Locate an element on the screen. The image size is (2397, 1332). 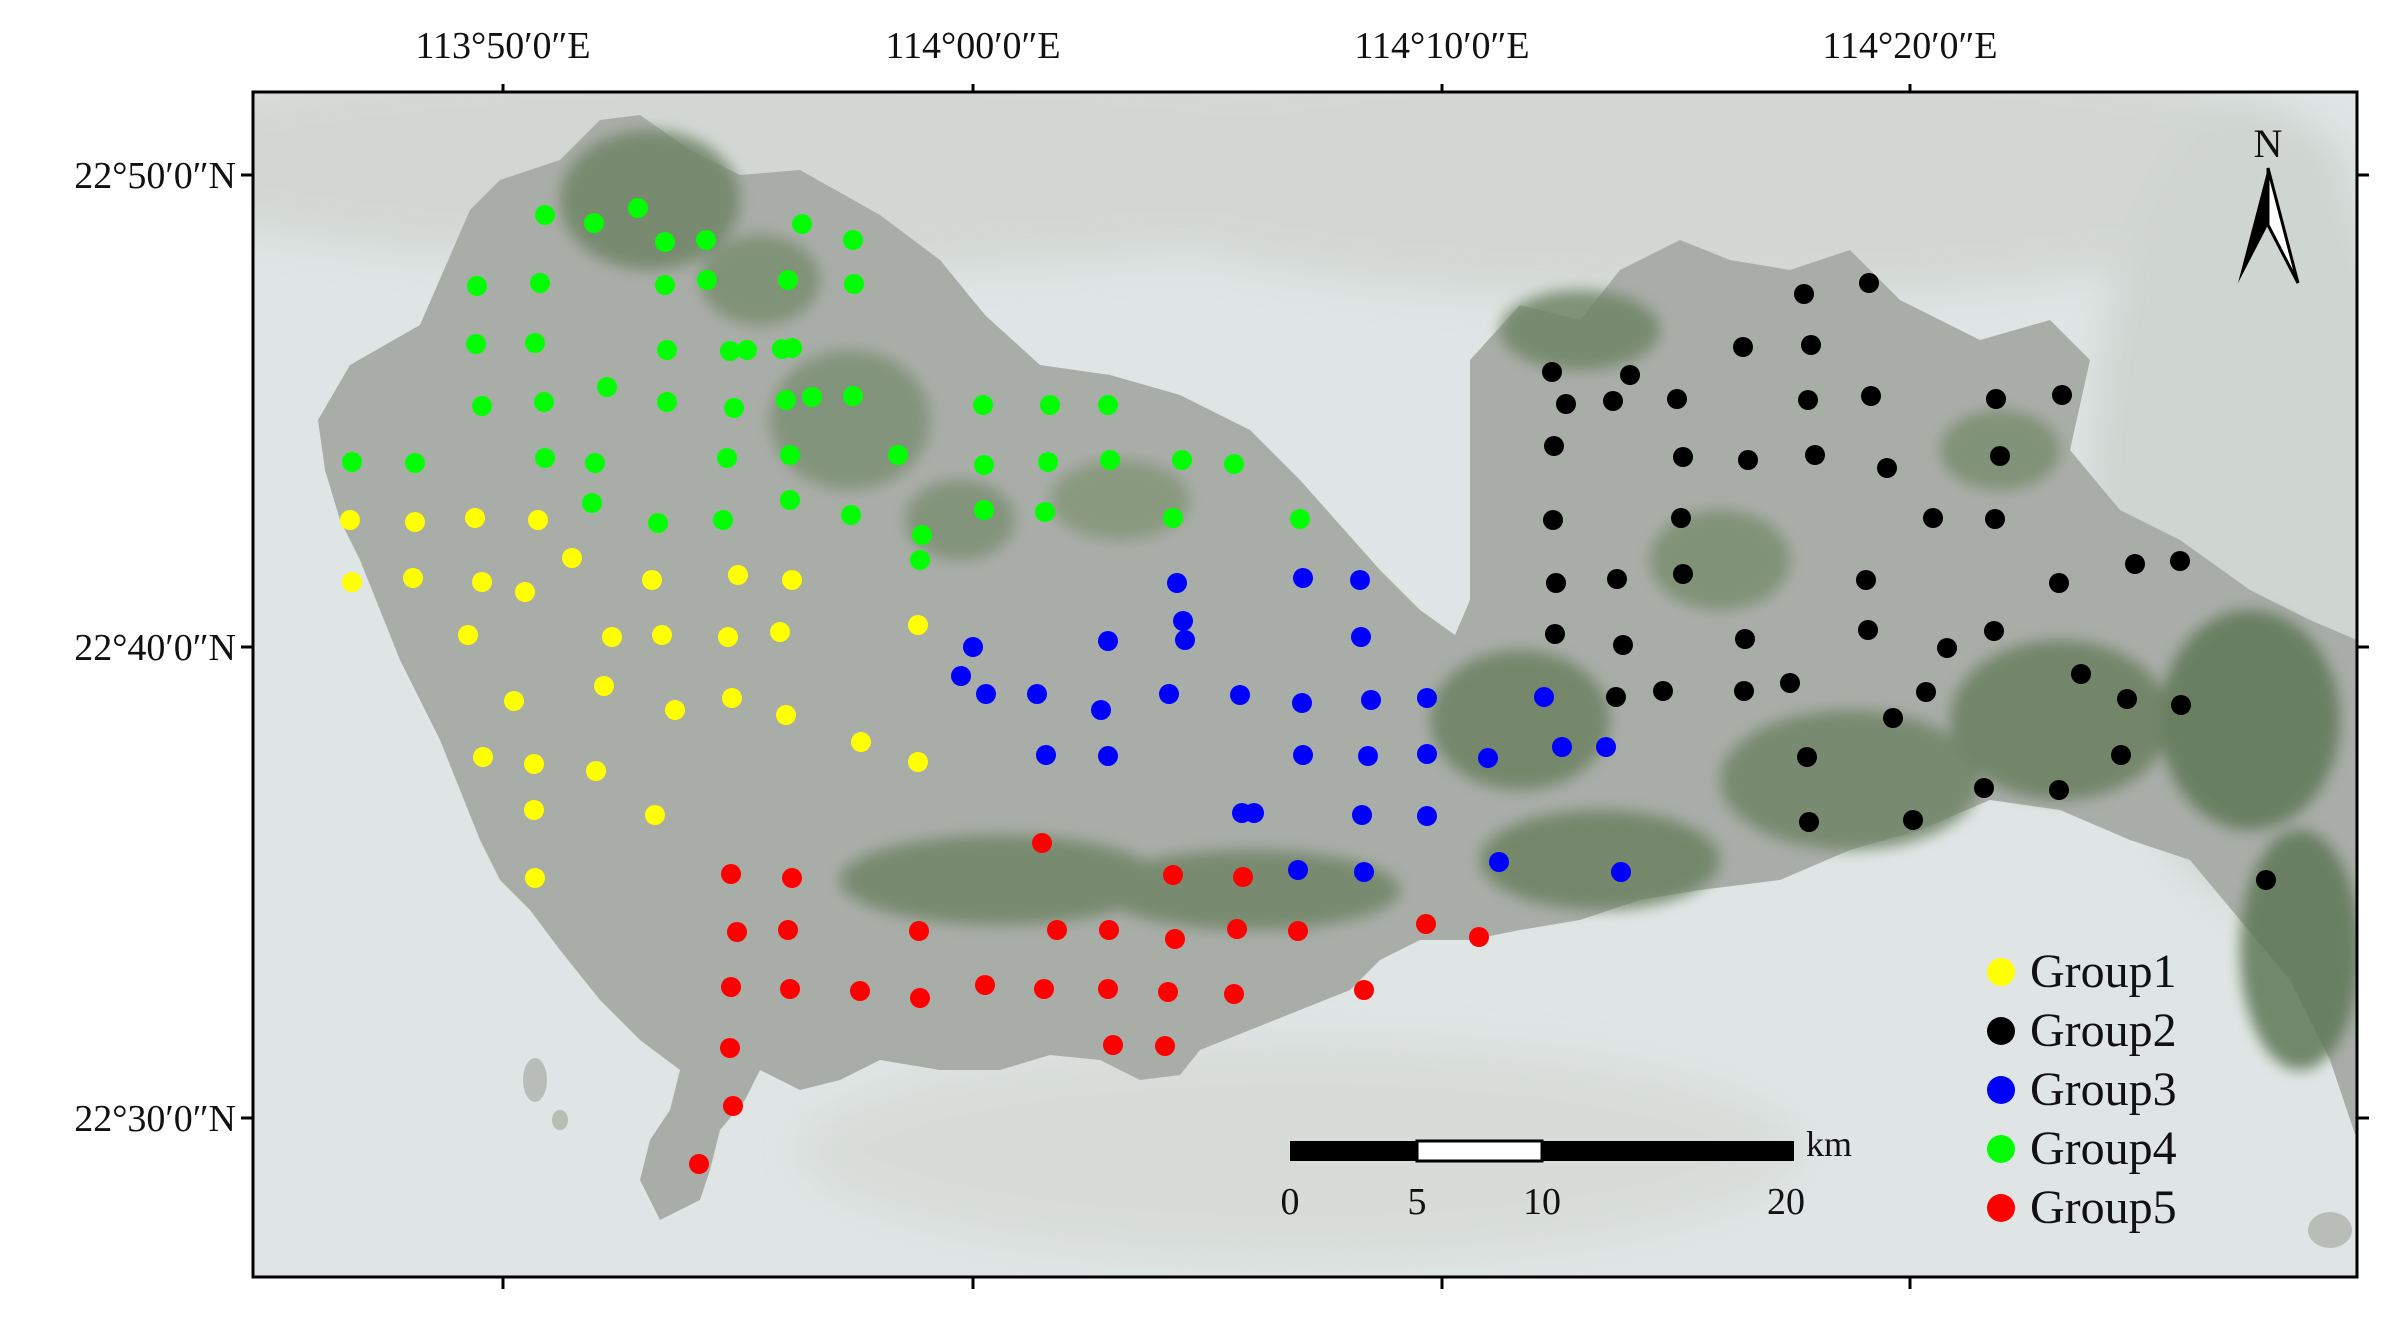
scale-tick-0: 0 is located at coordinates (1290, 1202).